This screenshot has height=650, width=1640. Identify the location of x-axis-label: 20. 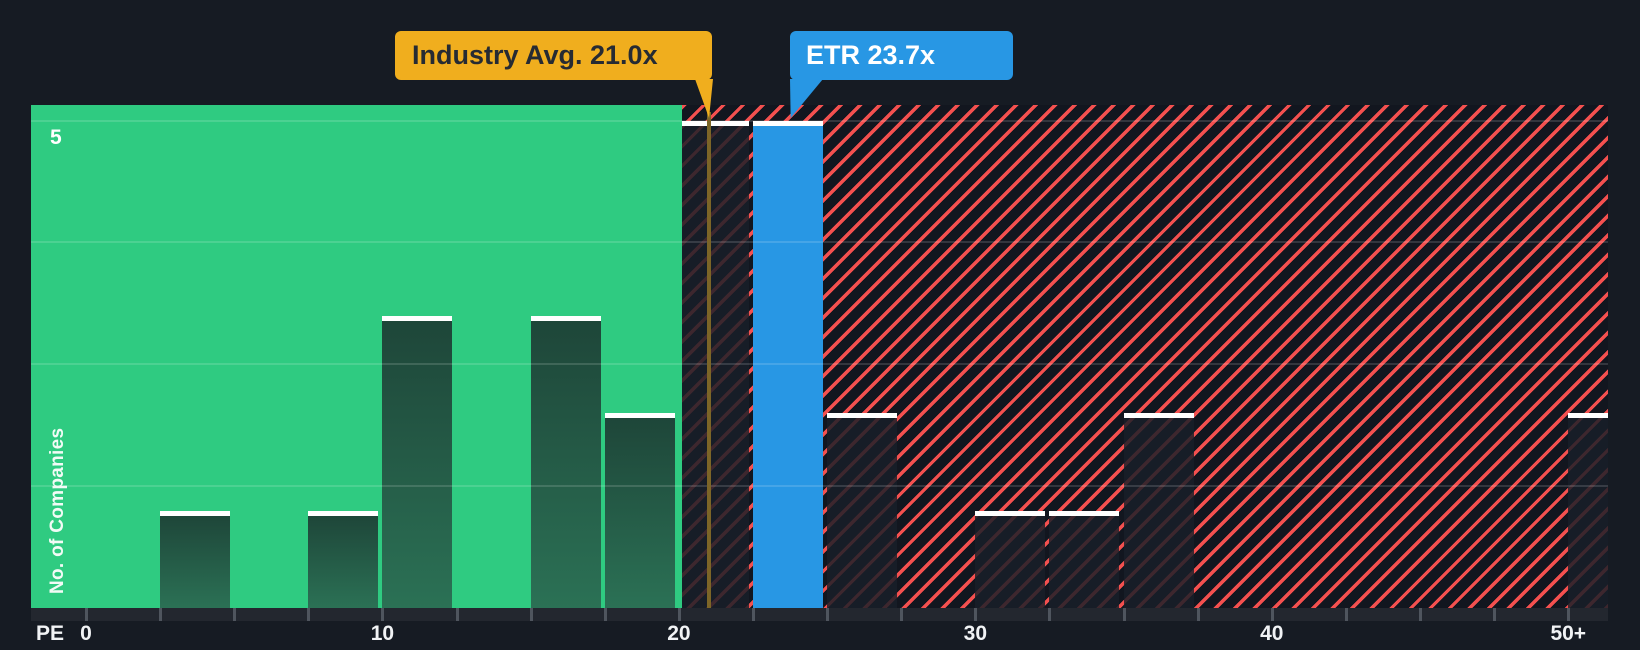
(679, 633).